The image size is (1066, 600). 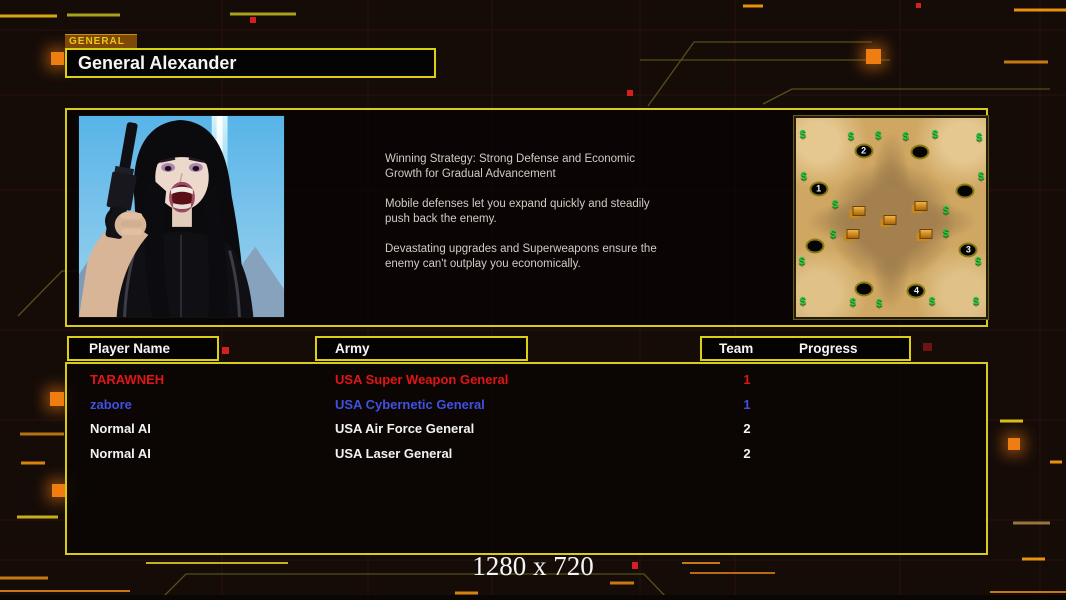 I want to click on start-position-marker: 1, so click(x=819, y=189).